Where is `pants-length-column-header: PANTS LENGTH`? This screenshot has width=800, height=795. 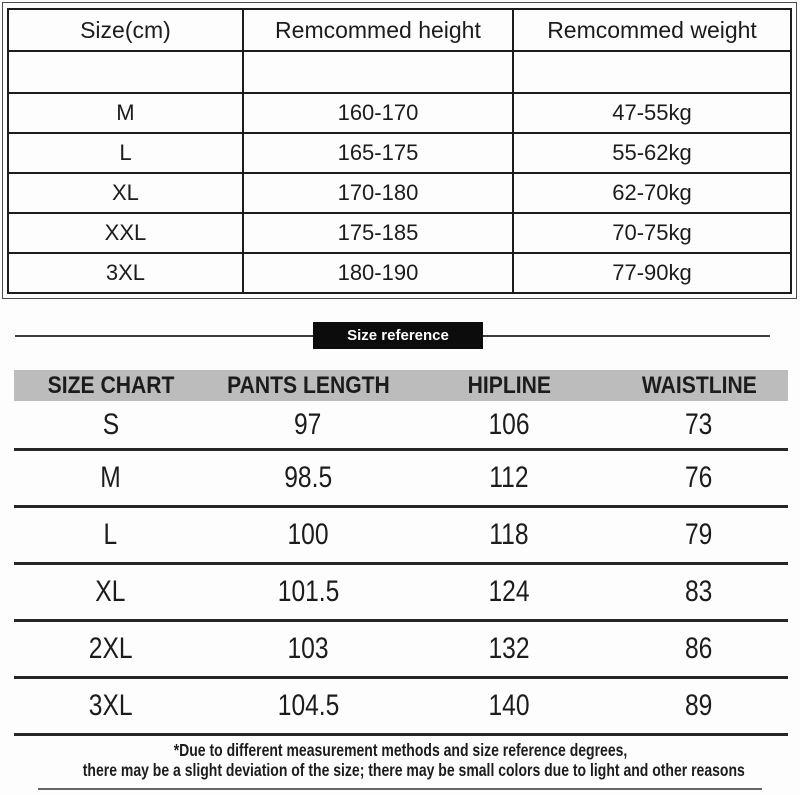 pants-length-column-header: PANTS LENGTH is located at coordinates (308, 386).